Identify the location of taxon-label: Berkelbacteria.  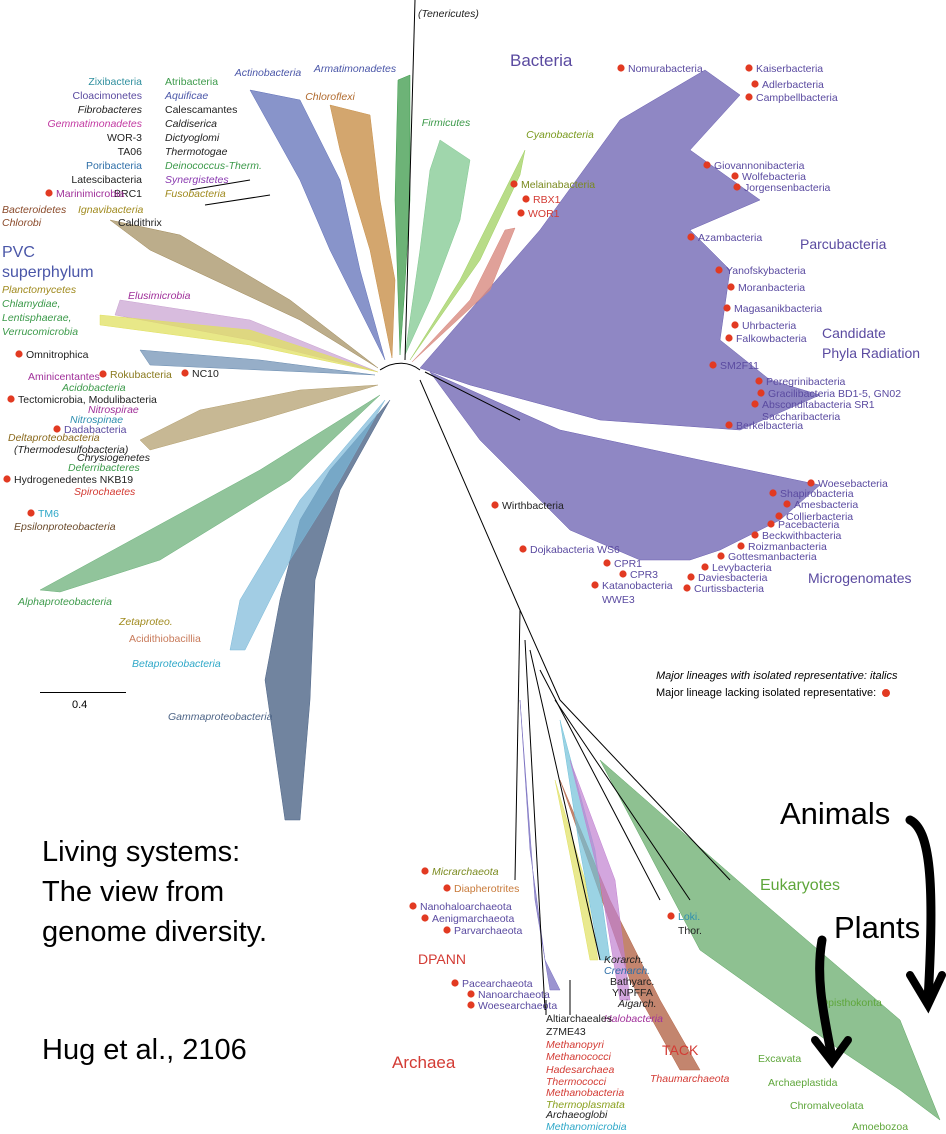
(769, 426).